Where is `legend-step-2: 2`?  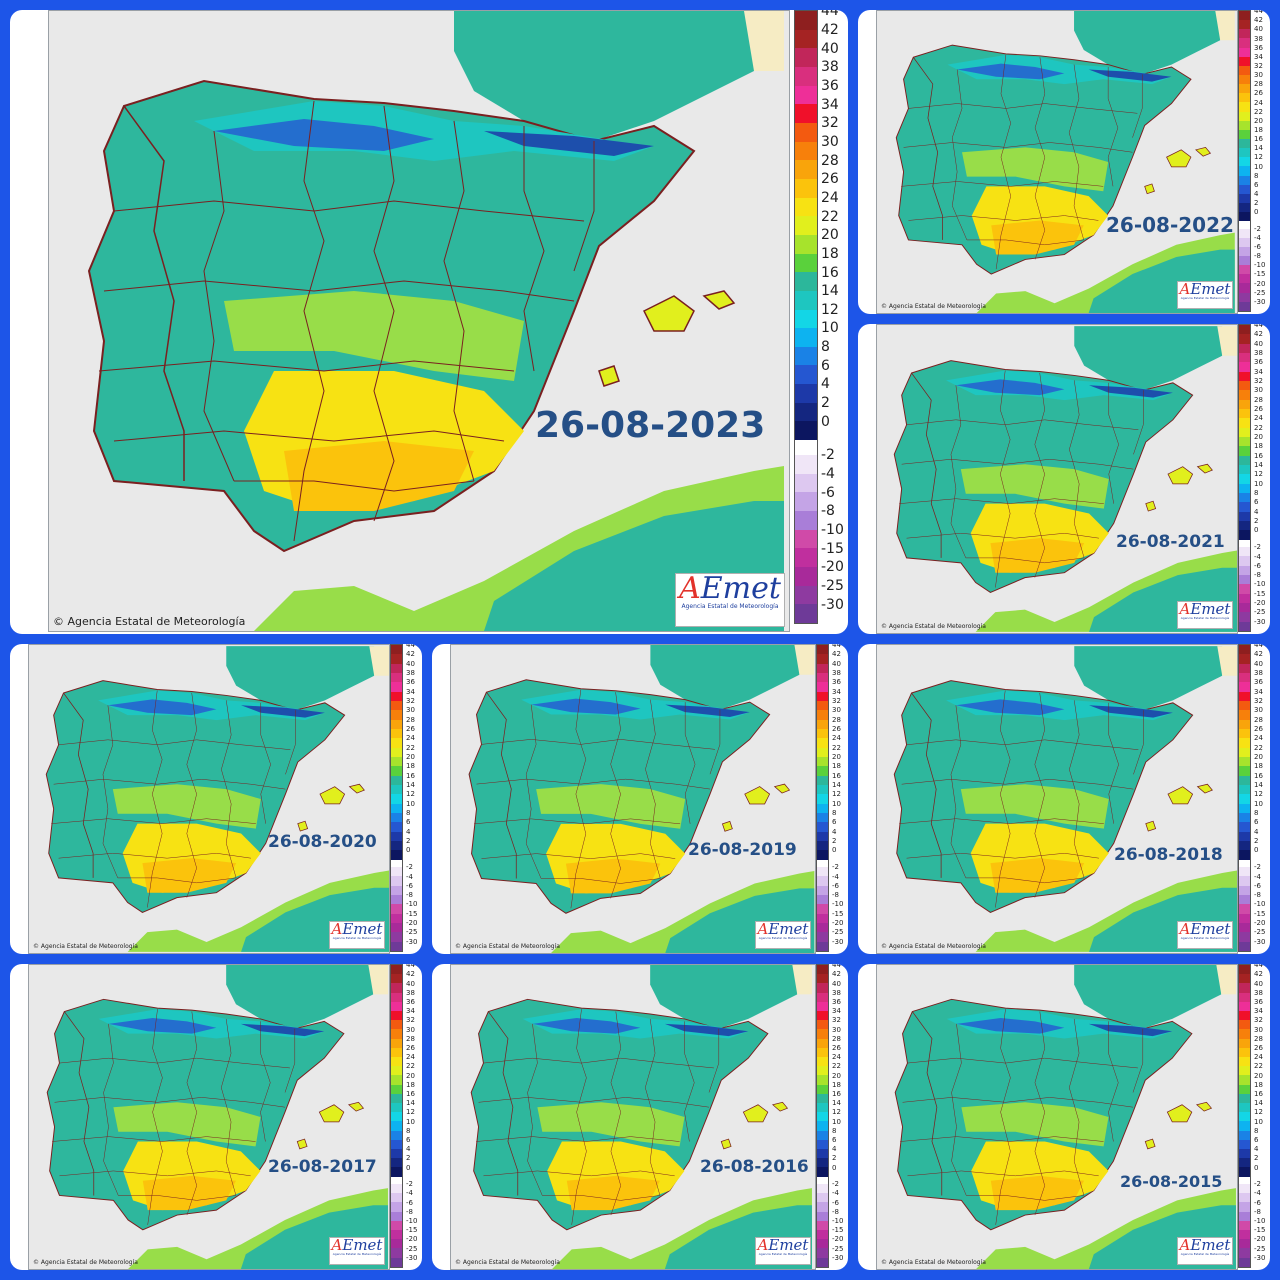 legend-step-2: 2 is located at coordinates (400, 1161).